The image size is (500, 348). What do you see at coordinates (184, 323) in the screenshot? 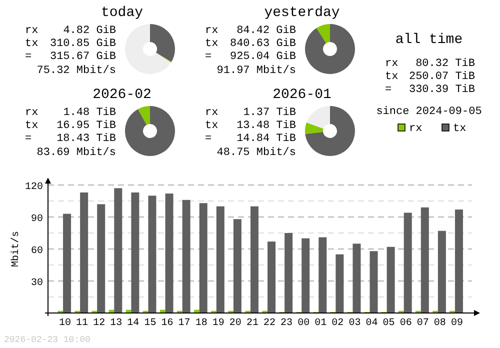
I see `x-tick-label: 17` at bounding box center [184, 323].